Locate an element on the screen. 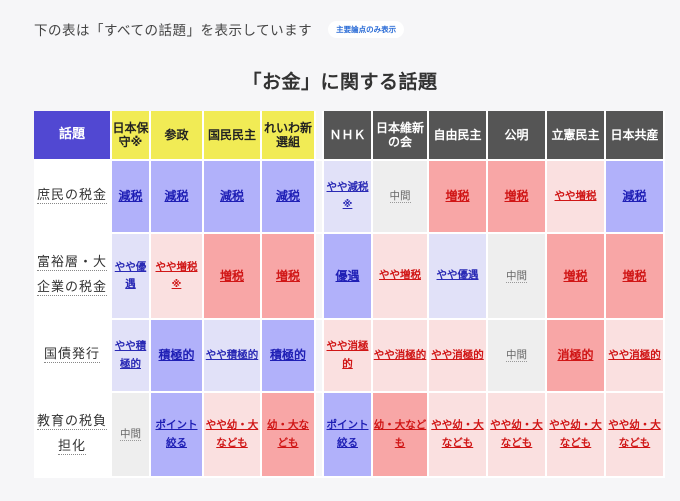 The width and height of the screenshot is (680, 501). stance-cell: やや減税 ※ is located at coordinates (348, 197).